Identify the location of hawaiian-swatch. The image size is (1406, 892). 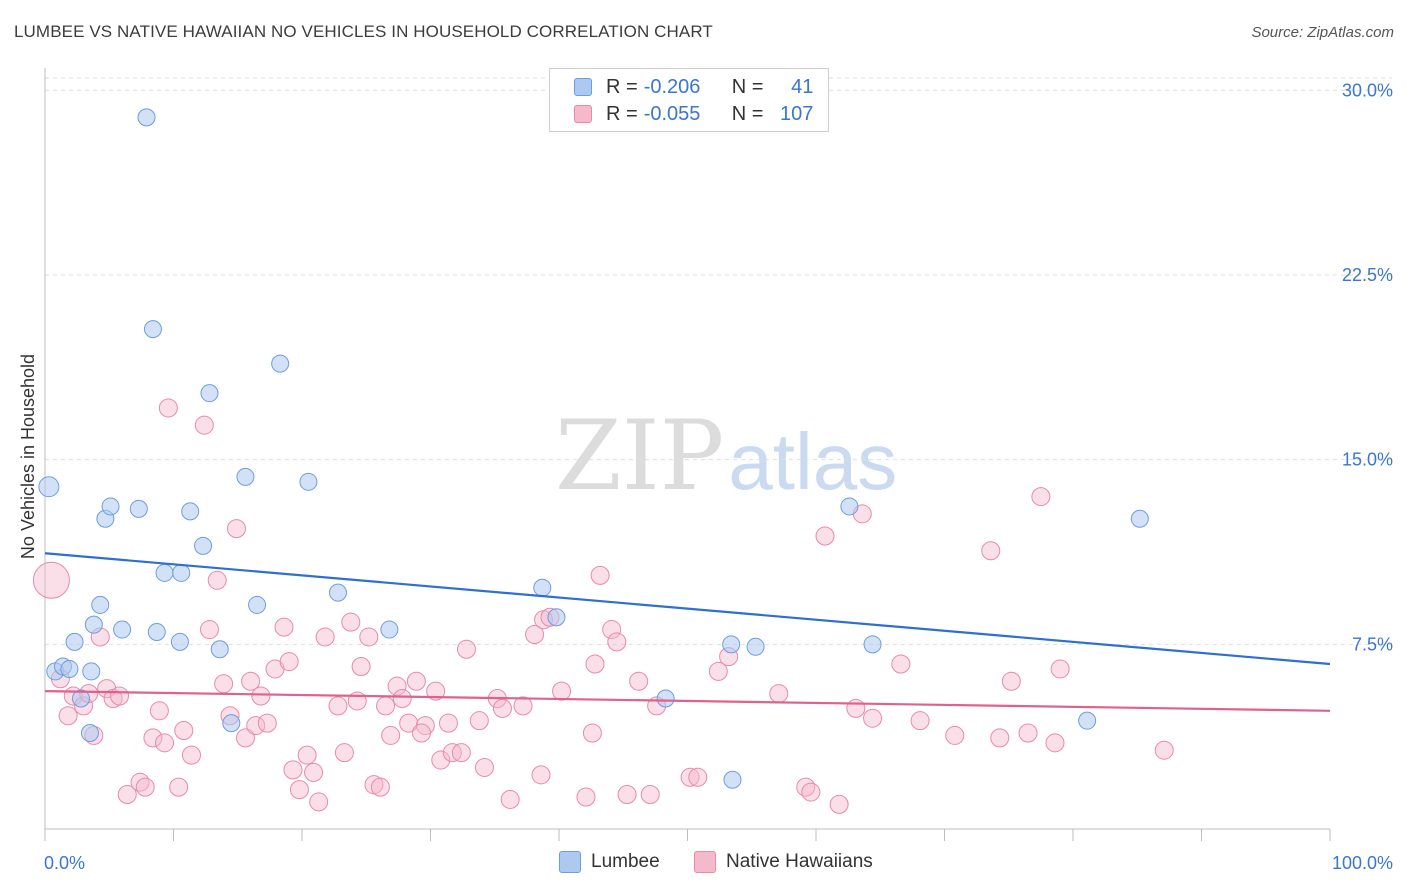
(583, 114).